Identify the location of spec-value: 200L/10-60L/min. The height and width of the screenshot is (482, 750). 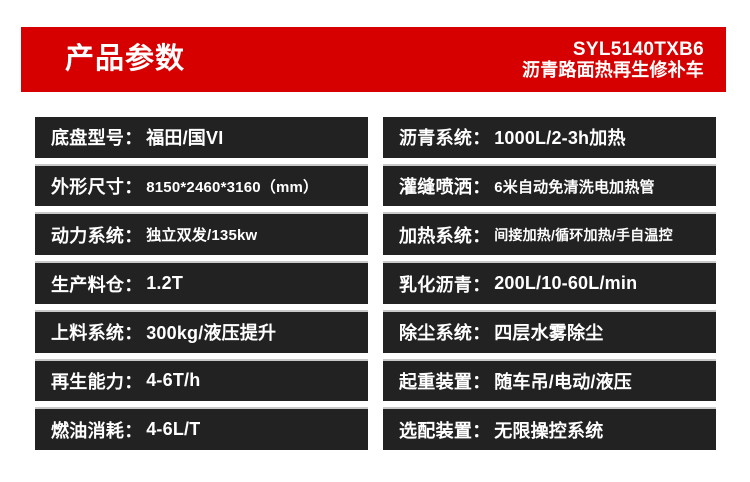
(566, 283).